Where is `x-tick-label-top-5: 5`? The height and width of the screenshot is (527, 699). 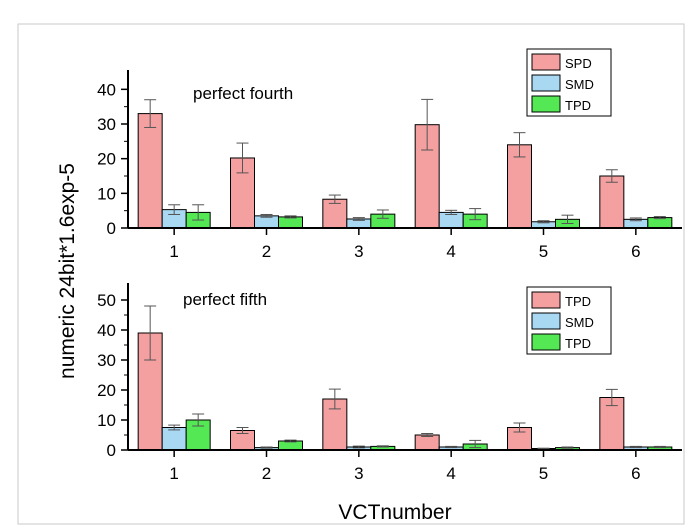 x-tick-label-top-5: 5 is located at coordinates (543, 251).